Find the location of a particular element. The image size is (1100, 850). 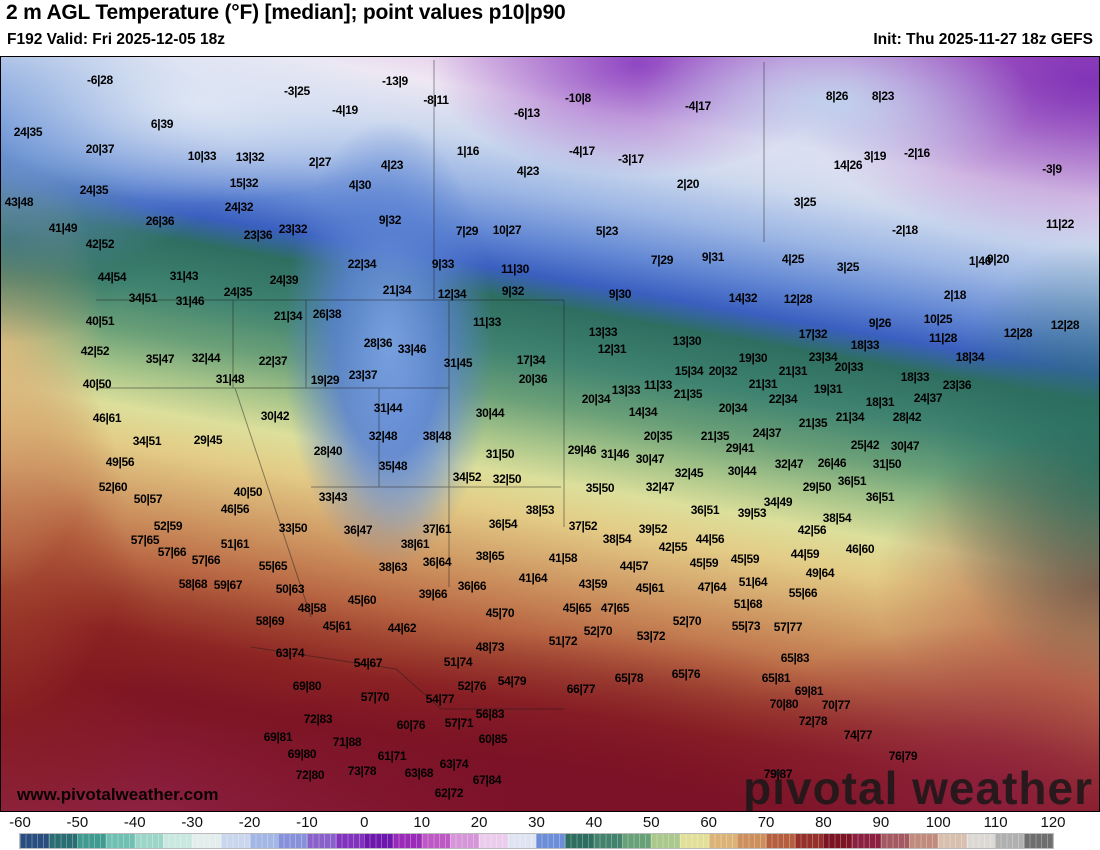

colorbar-tick-label: 70 is located at coordinates (766, 822).